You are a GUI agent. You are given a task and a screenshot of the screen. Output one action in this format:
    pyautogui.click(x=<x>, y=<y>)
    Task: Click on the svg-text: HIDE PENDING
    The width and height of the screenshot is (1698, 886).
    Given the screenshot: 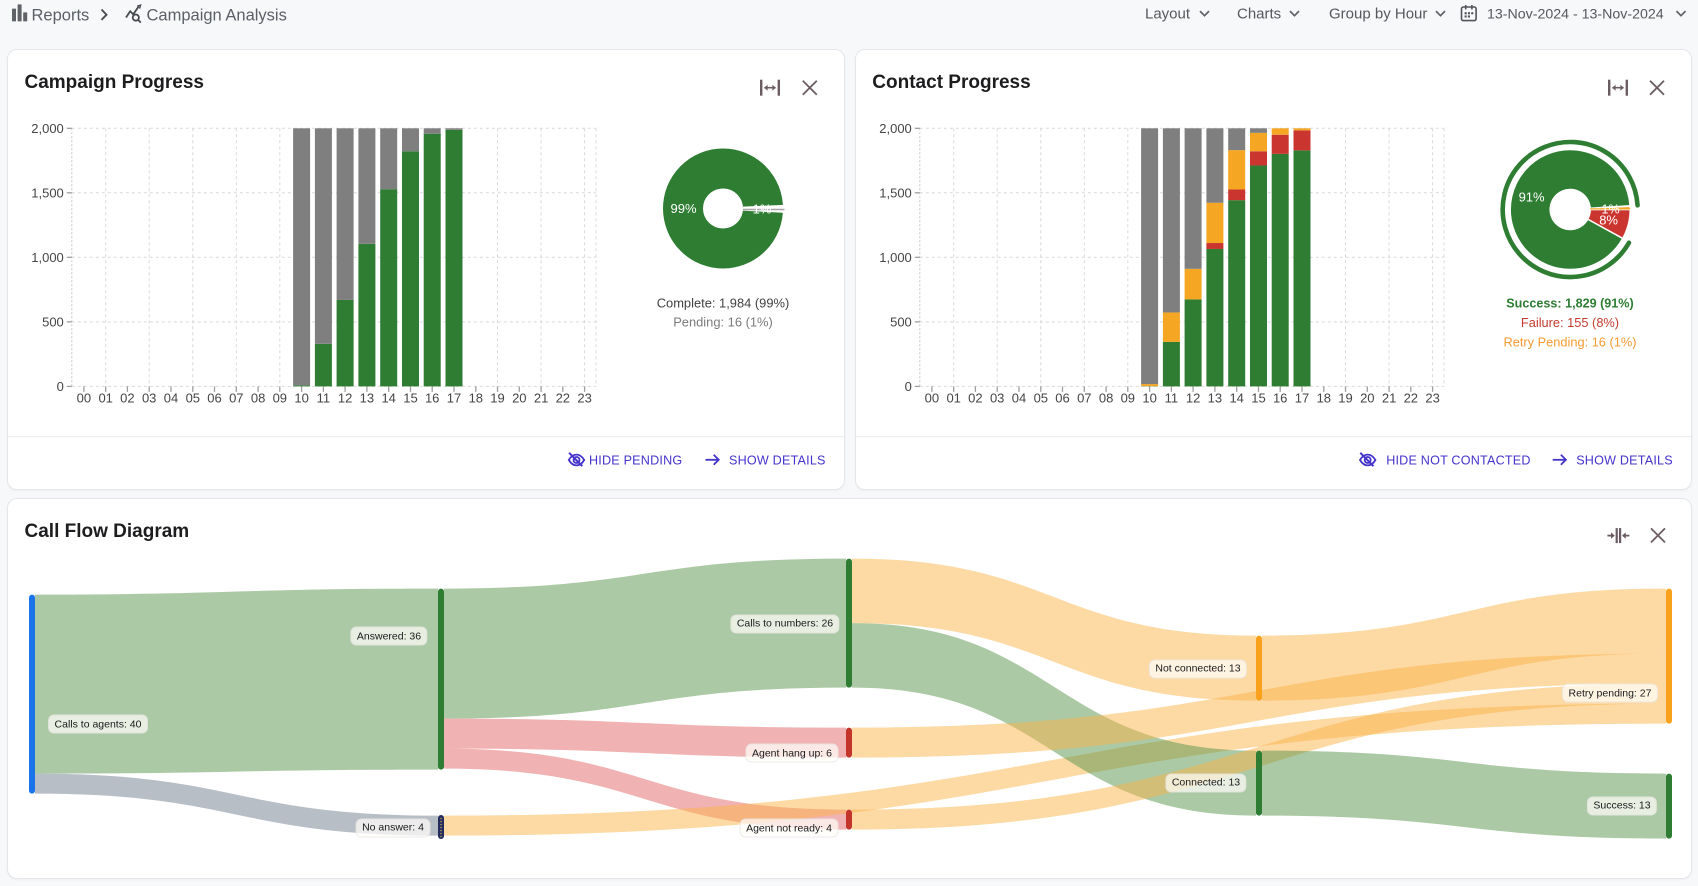 What is the action you would take?
    pyautogui.click(x=635, y=460)
    